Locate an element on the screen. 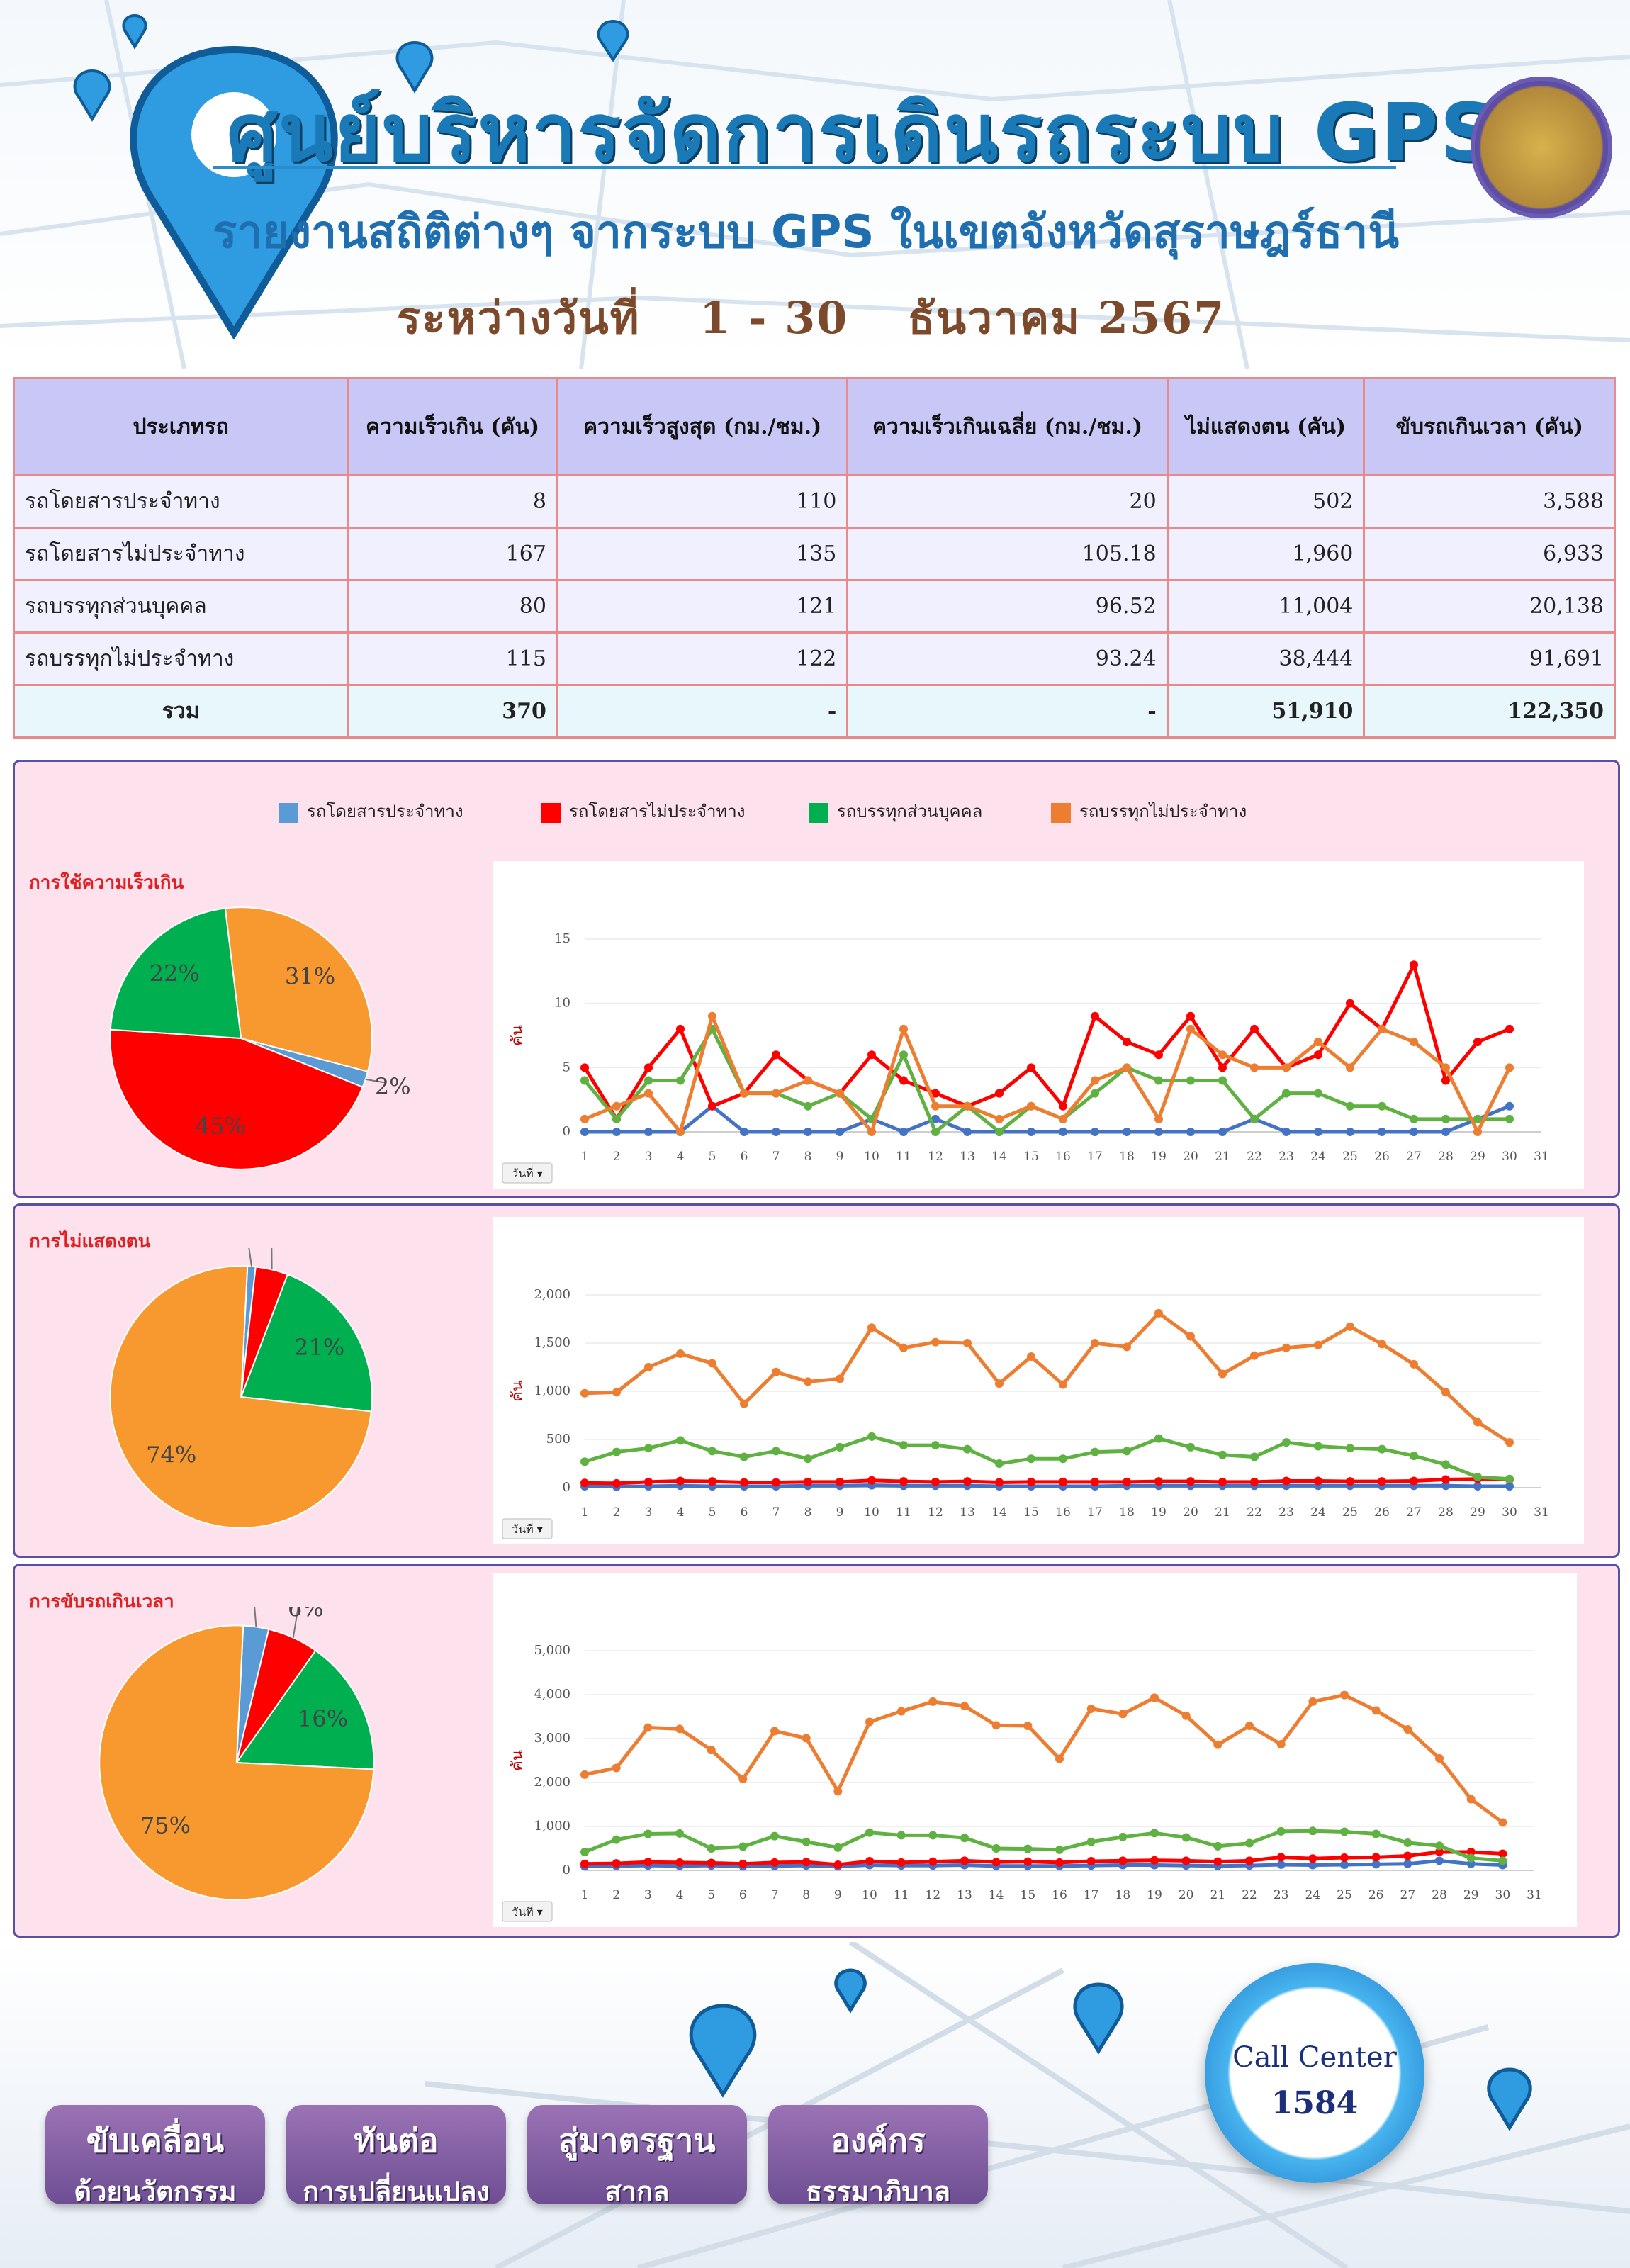 The image size is (1630, 2268). table-cell: 20,138 is located at coordinates (1490, 606).